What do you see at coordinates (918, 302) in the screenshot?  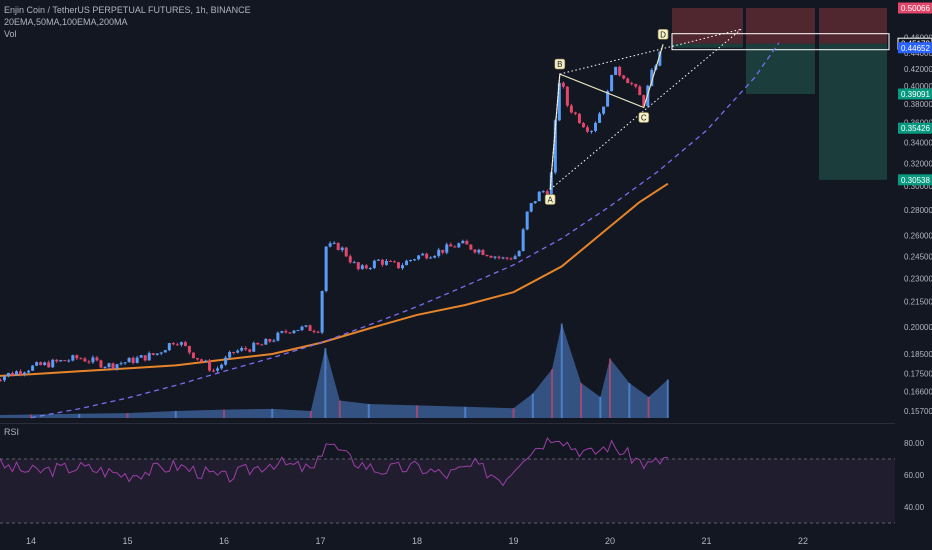 I see `price-tick-14: 0.21500` at bounding box center [918, 302].